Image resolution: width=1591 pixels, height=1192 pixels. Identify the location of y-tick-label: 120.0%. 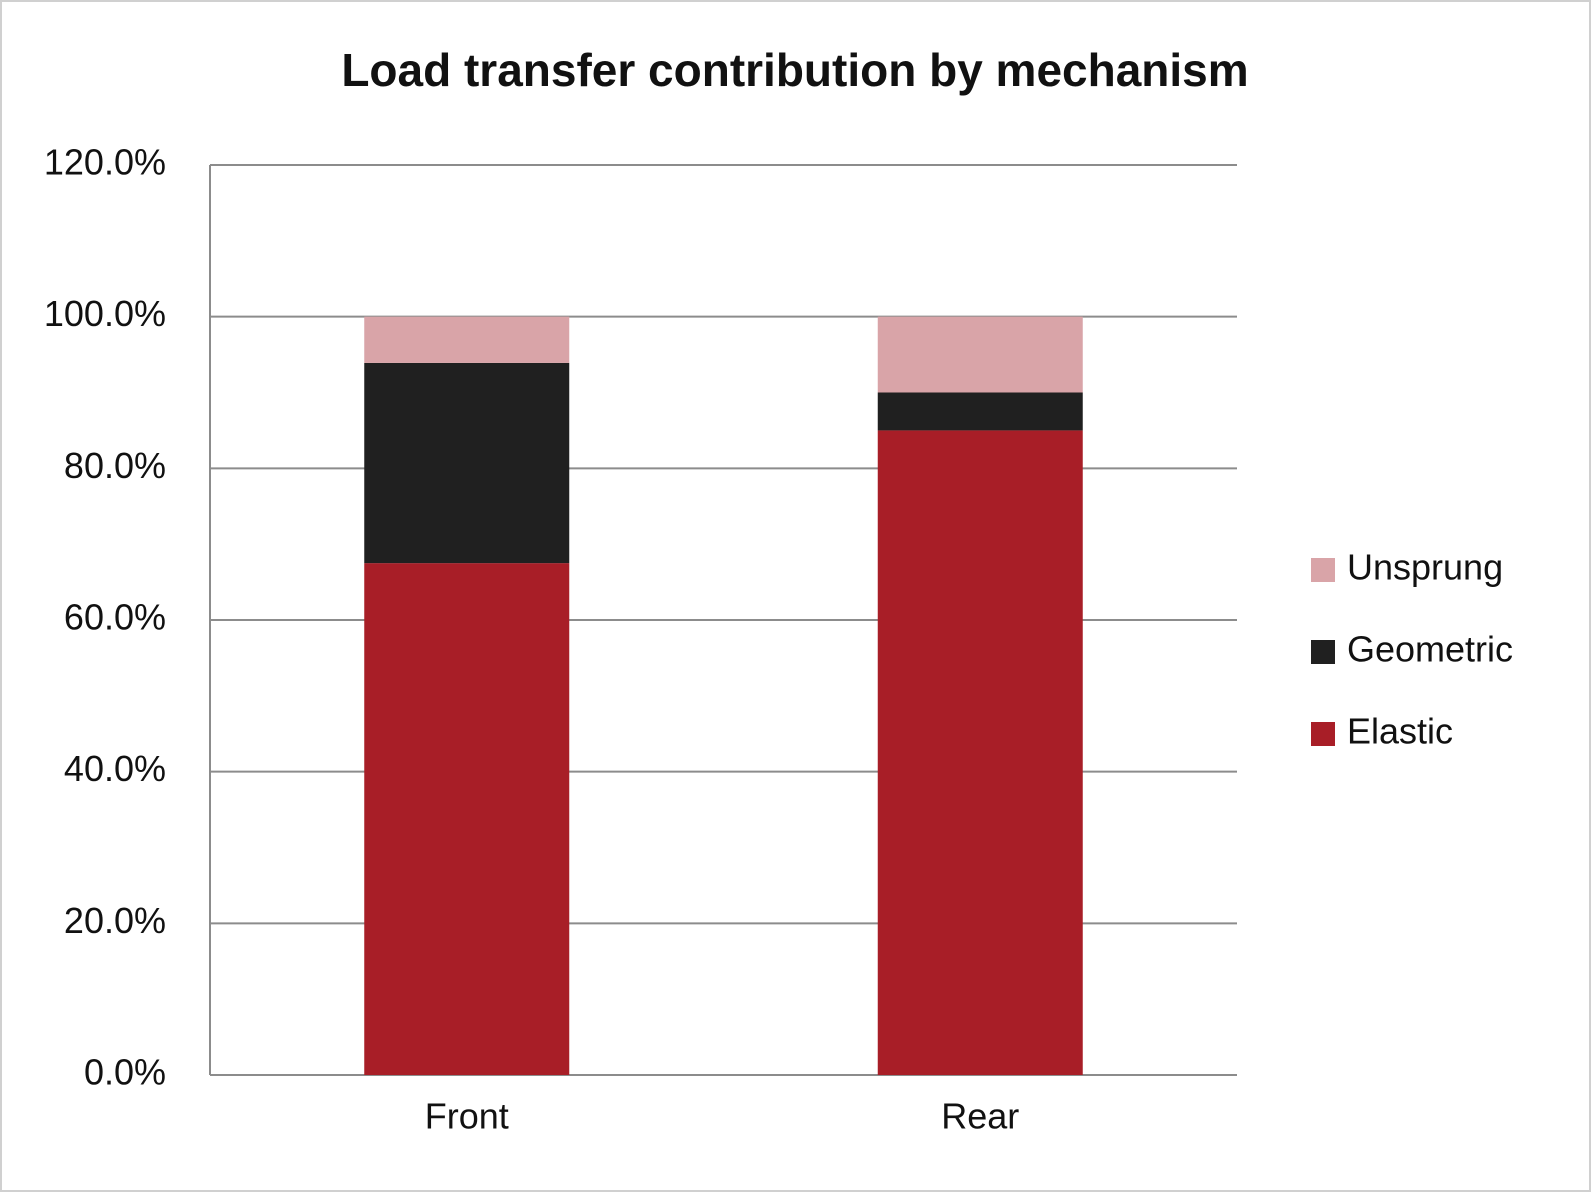
(105, 162).